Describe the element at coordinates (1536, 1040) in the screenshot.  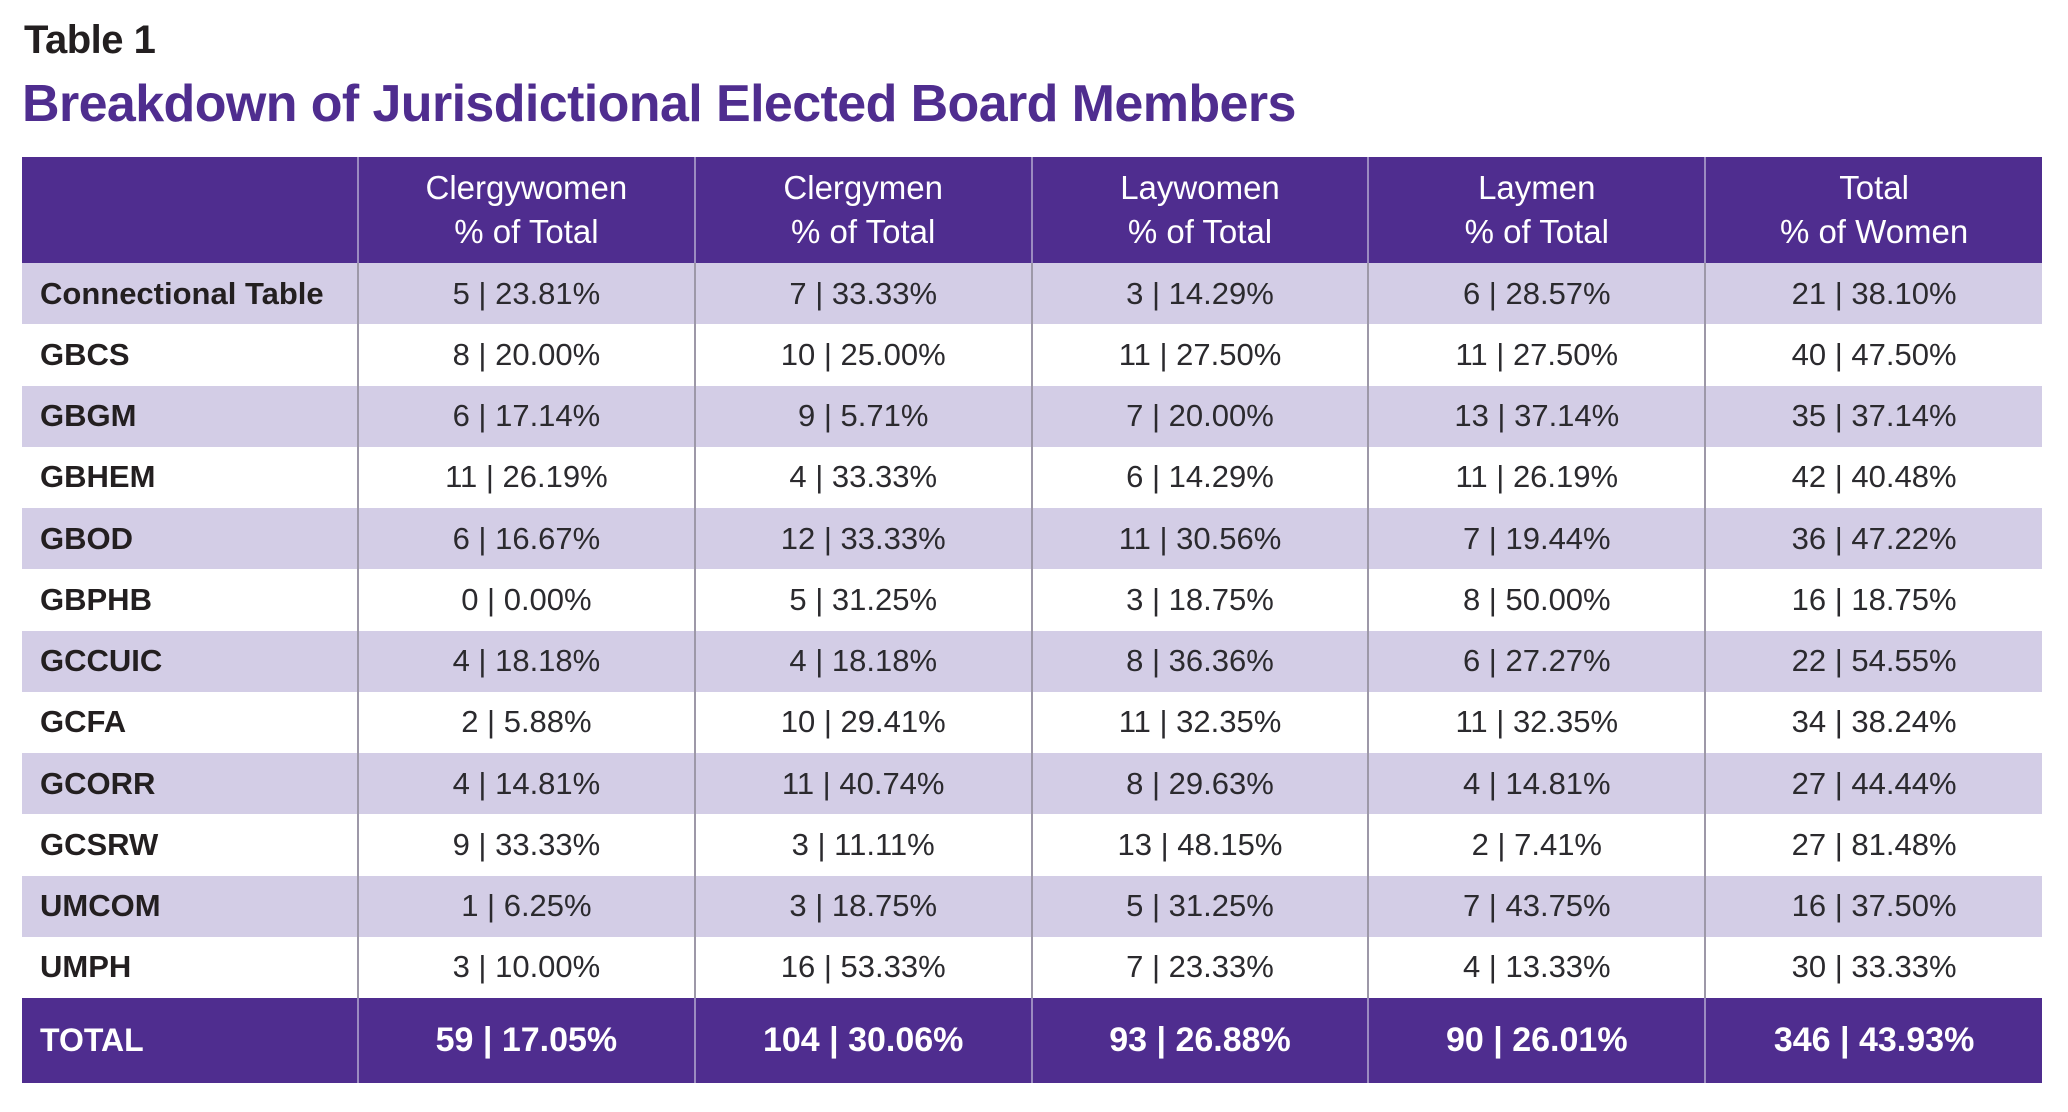
I see `total-laymen: 90 | 26.01%` at that location.